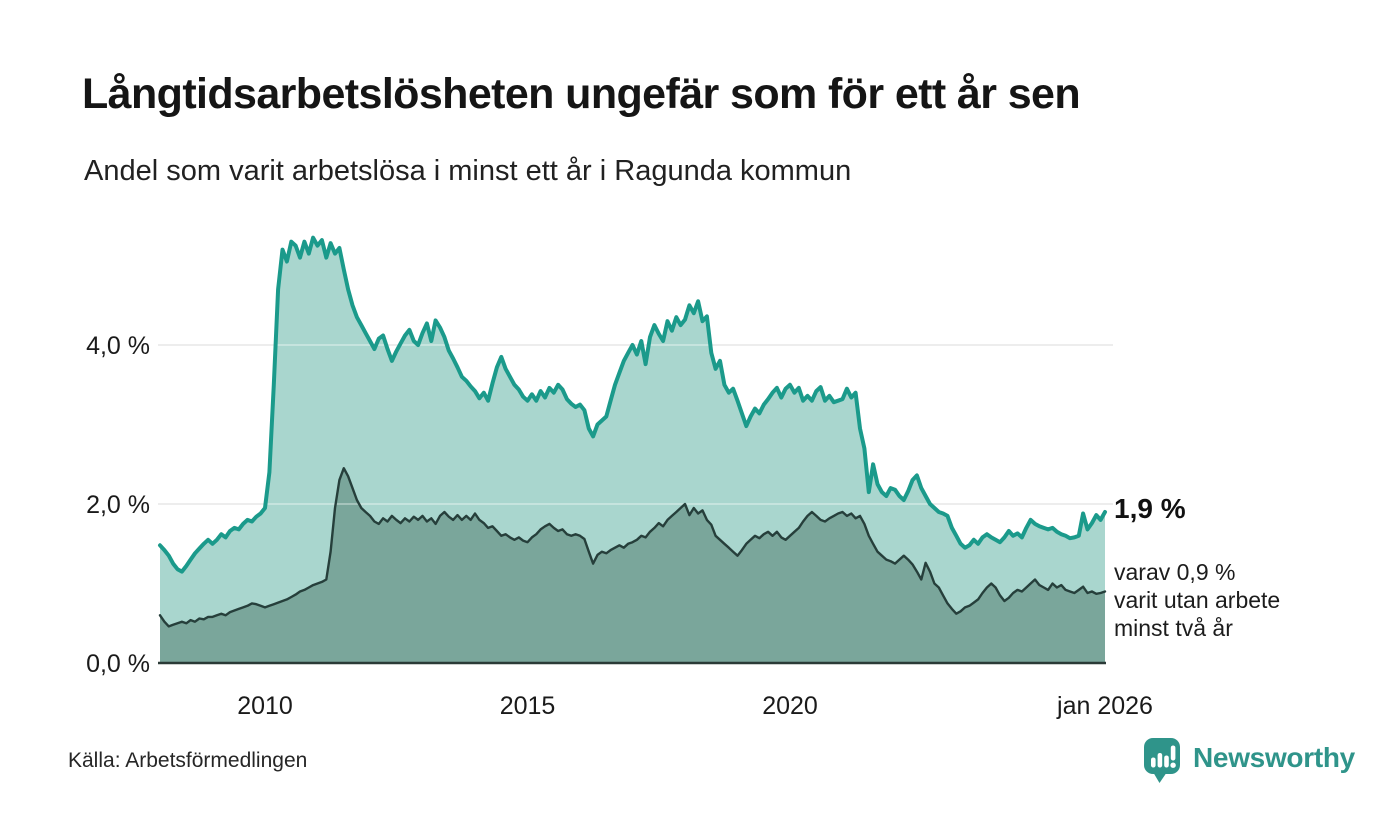  I want to click on brand-logo: Newsworthy, so click(1248, 761).